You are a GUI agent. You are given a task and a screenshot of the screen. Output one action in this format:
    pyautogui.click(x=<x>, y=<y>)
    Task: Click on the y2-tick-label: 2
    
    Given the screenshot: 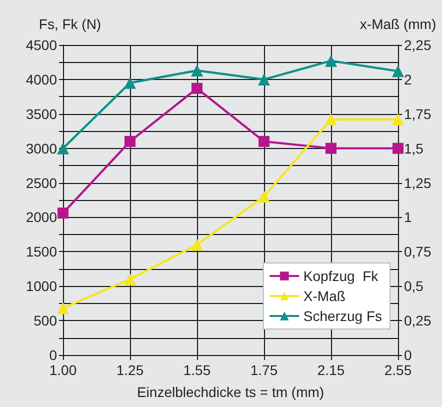 What is the action you would take?
    pyautogui.click(x=408, y=79)
    